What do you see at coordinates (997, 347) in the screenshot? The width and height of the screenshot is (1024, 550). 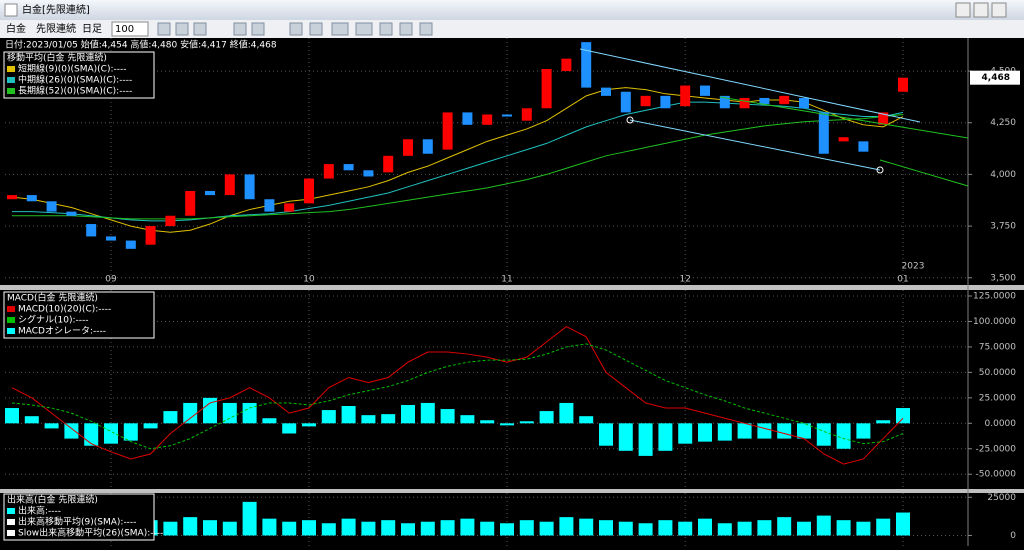 I see `y-tick-label: 75.0000` at bounding box center [997, 347].